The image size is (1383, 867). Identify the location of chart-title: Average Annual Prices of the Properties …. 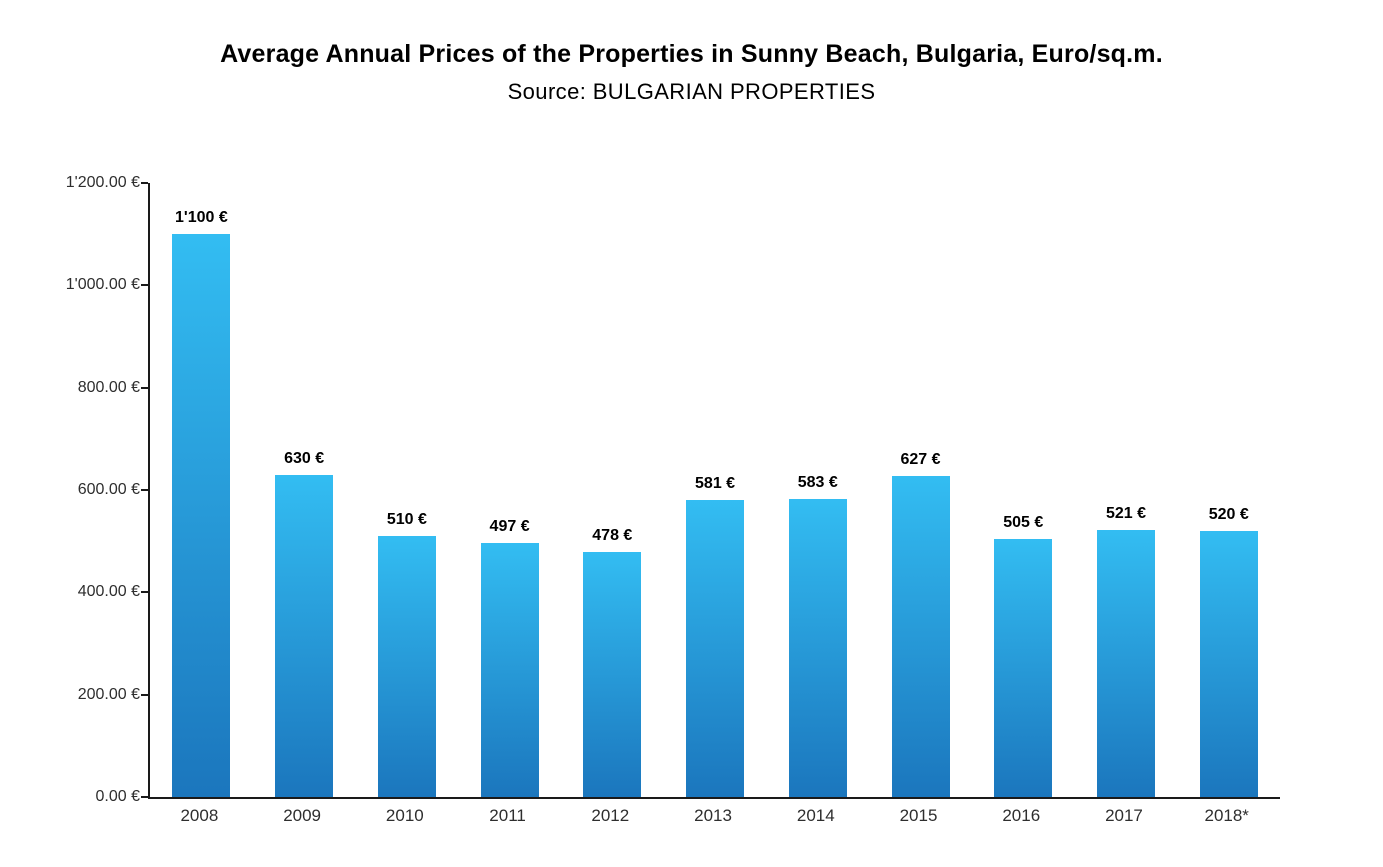
(691, 54).